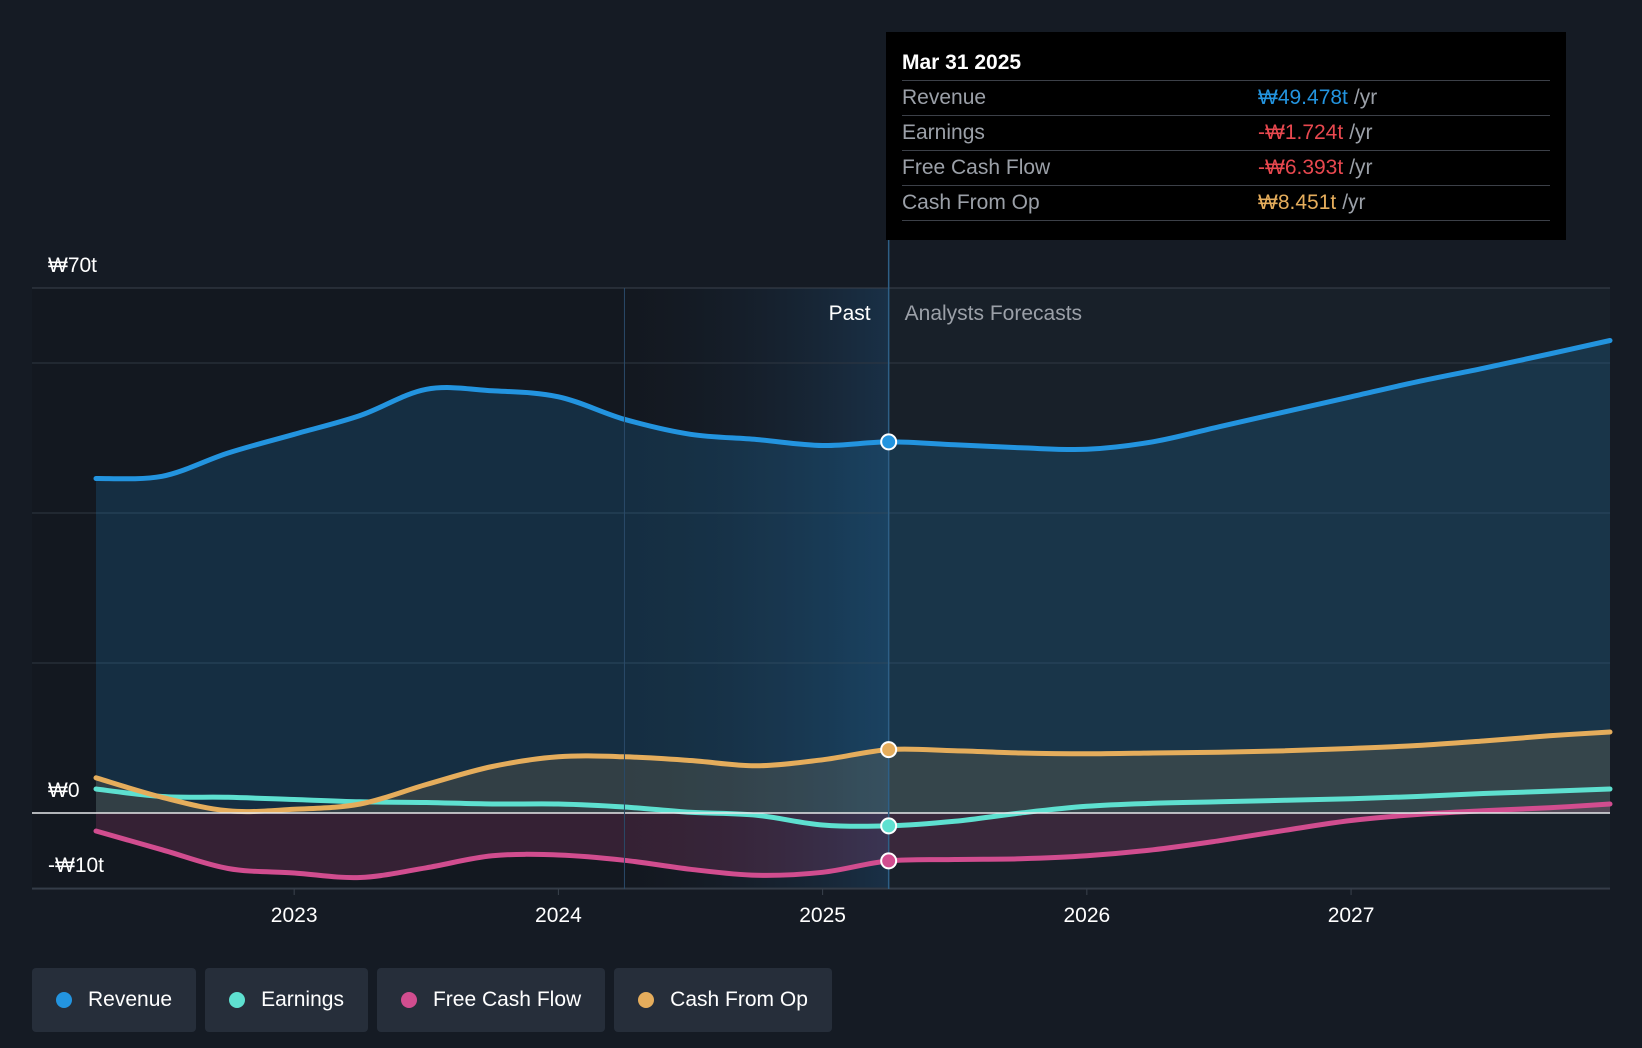 The width and height of the screenshot is (1642, 1048). I want to click on tooltip-row-cash-from-op: Cash From Op ₩8.451t/yr, so click(1226, 203).